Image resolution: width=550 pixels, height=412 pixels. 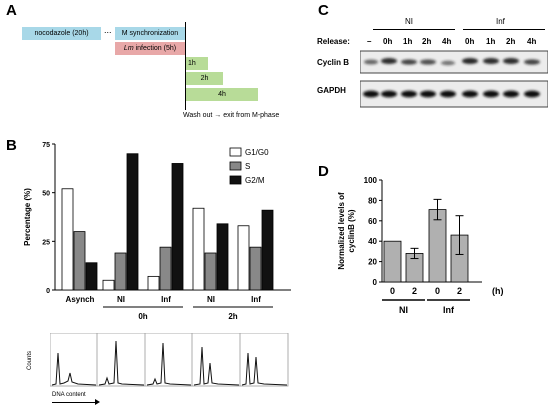 I want to click on gapdh-bands, so click(x=451, y=94).